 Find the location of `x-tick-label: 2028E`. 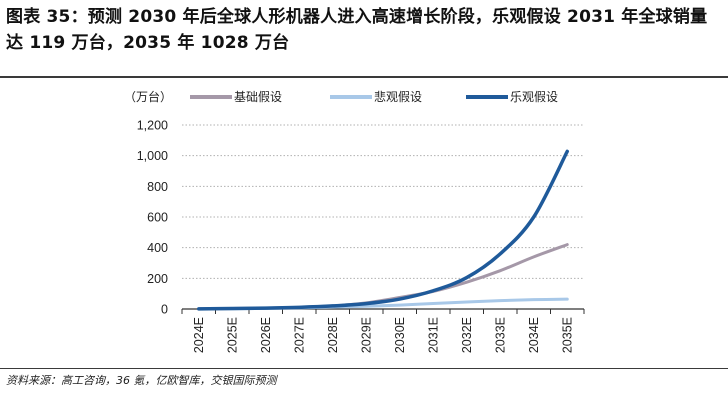

x-tick-label: 2028E is located at coordinates (333, 335).